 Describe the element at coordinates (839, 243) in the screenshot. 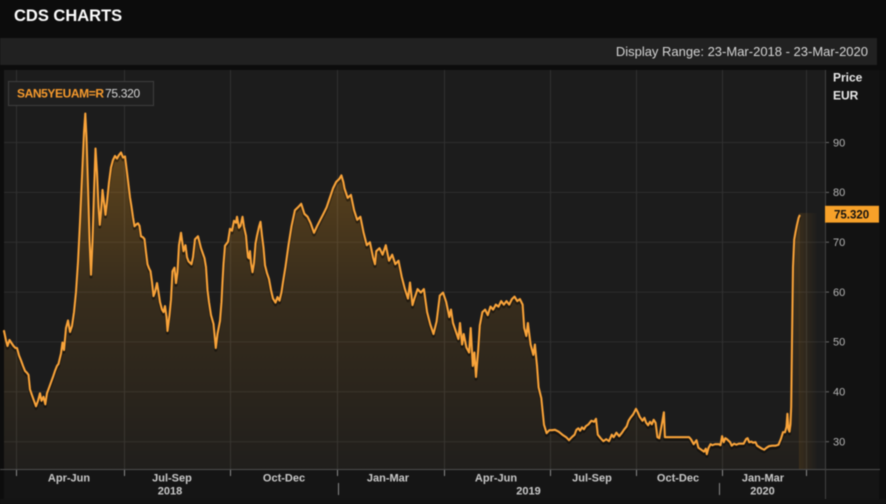

I see `svg-text: 70` at that location.